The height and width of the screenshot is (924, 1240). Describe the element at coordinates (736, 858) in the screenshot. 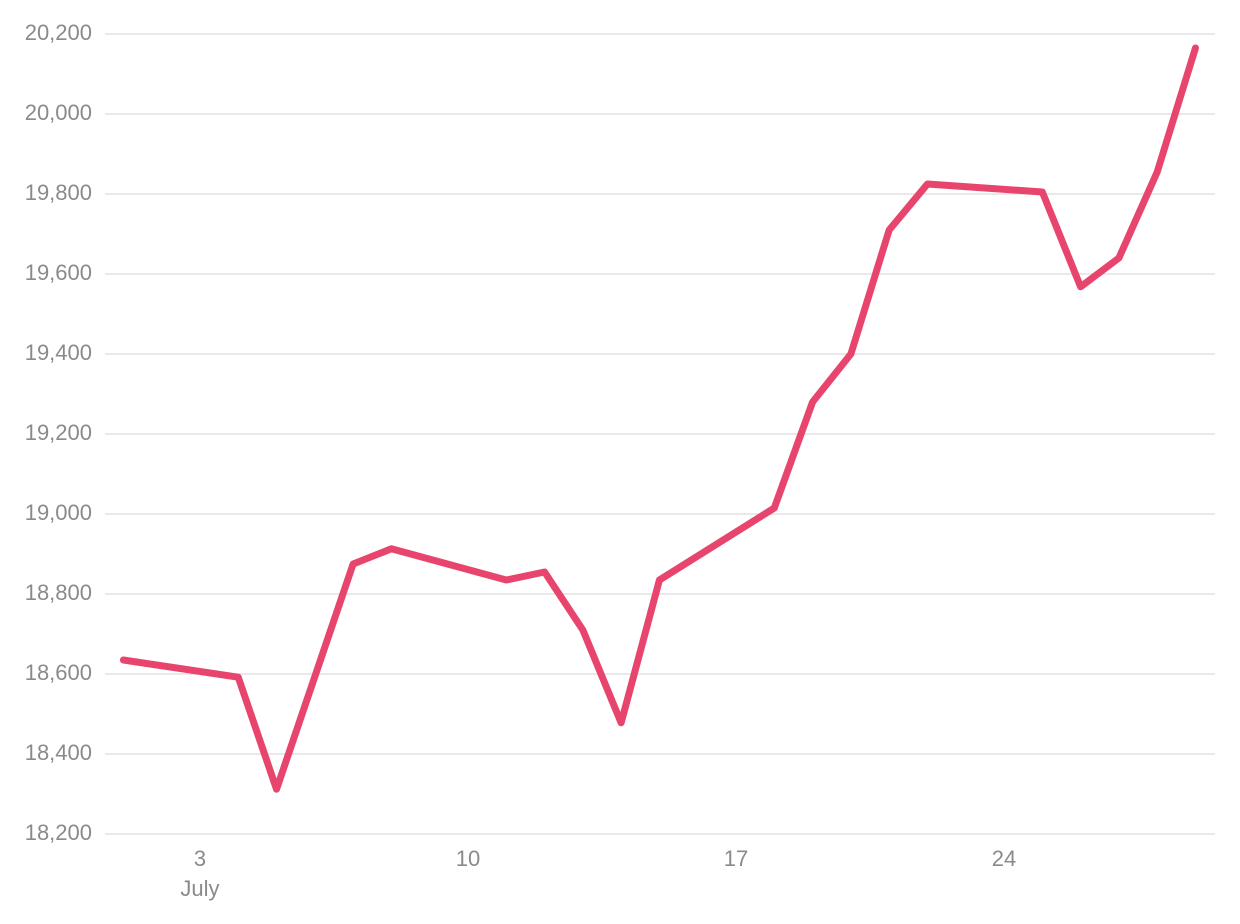

I see `x-tick-label: 17` at that location.